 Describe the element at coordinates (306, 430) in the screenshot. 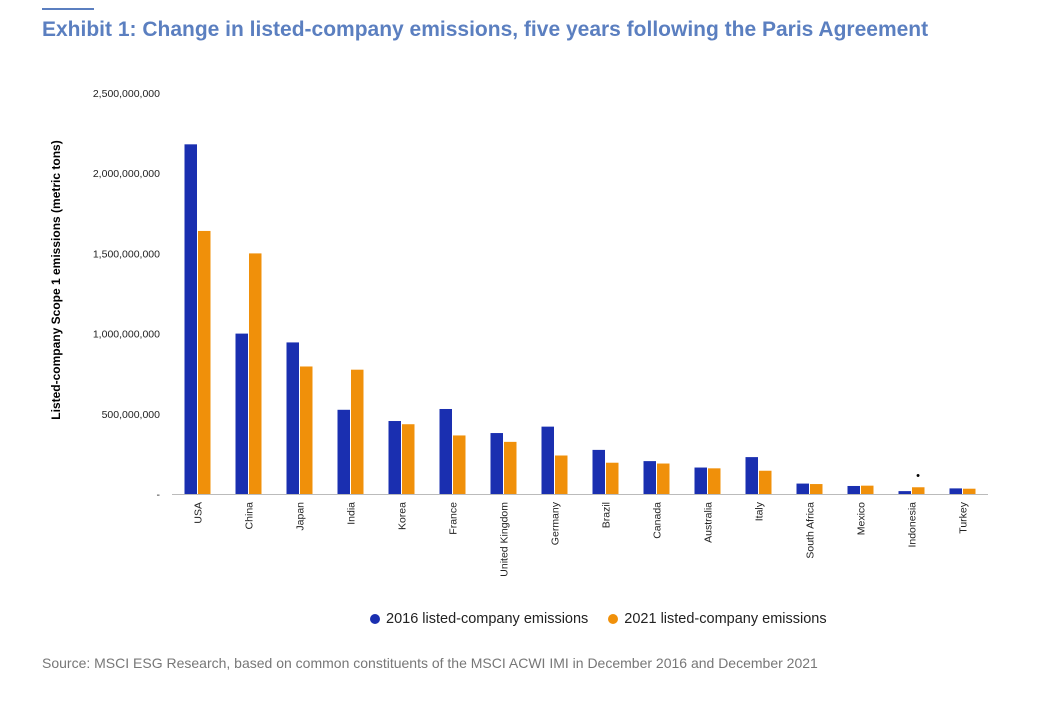

I see `bar-2021-japan` at that location.